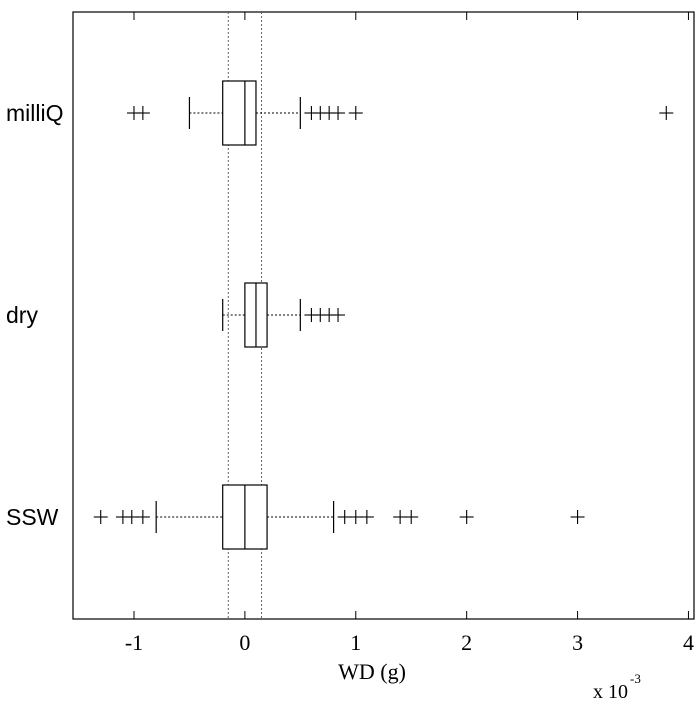  I want to click on x-axis-multiplier-exponent: -3, so click(635, 678).